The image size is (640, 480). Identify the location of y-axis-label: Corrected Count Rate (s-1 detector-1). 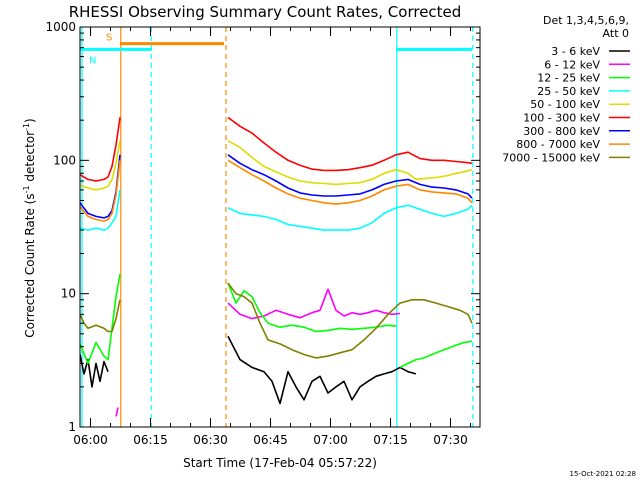
(29, 227).